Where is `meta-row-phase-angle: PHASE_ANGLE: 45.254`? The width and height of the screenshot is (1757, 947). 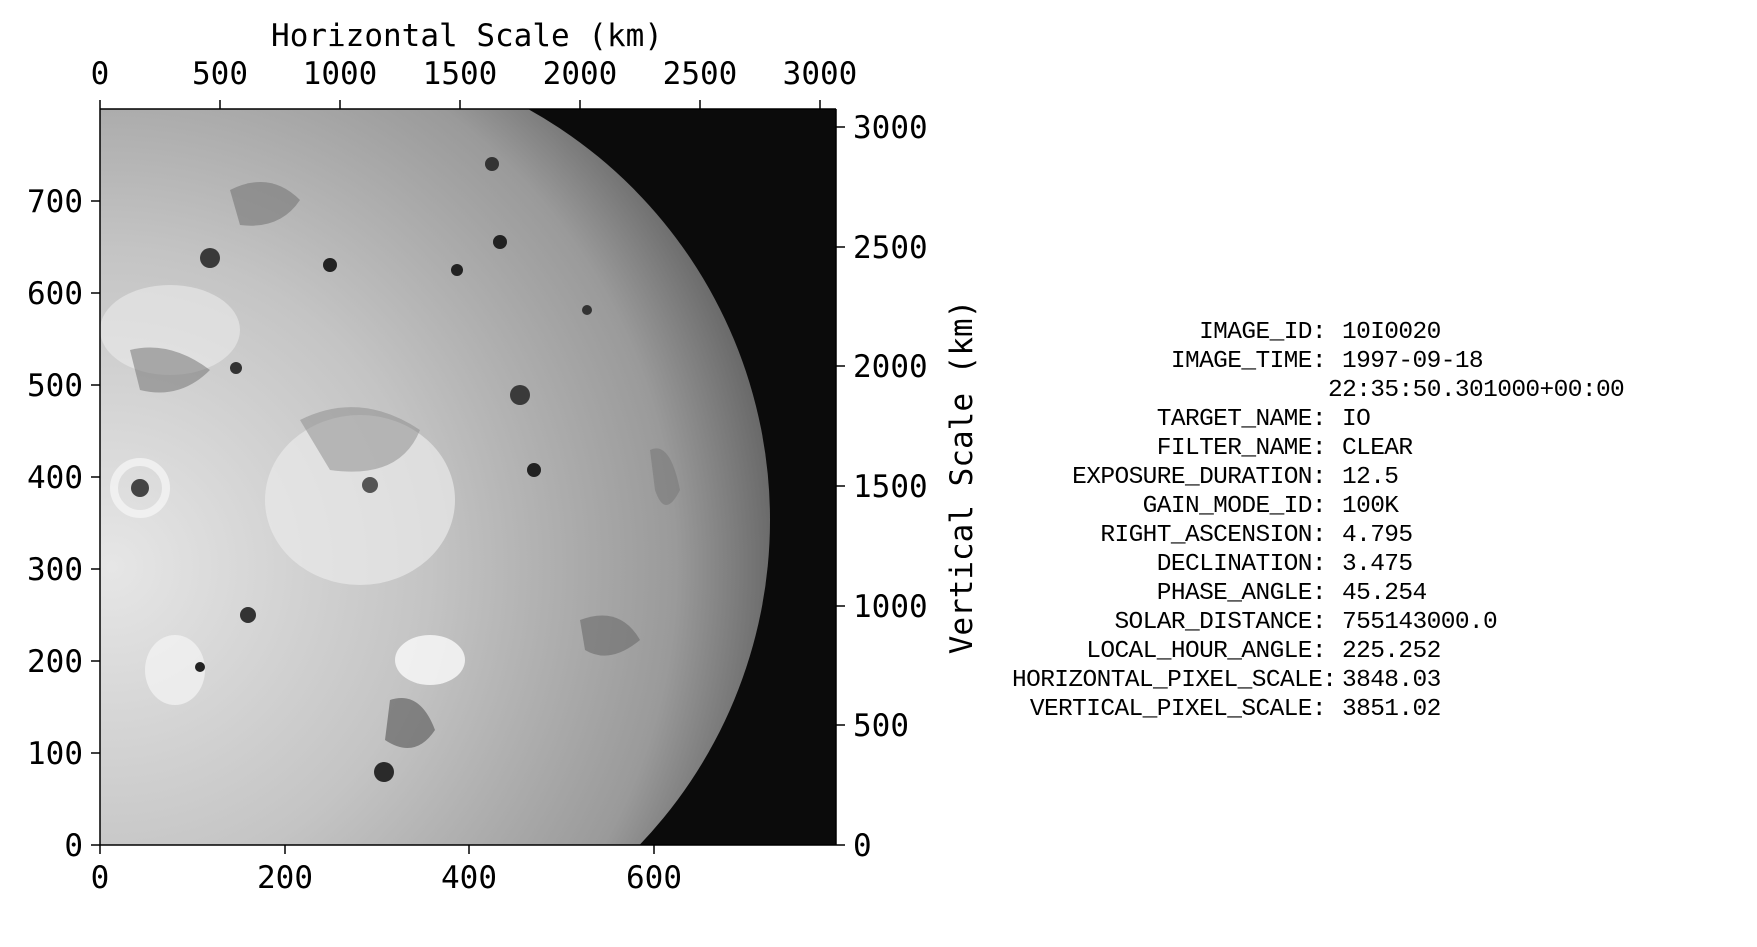 meta-row-phase-angle: PHASE_ANGLE: 45.254 is located at coordinates (1382, 593).